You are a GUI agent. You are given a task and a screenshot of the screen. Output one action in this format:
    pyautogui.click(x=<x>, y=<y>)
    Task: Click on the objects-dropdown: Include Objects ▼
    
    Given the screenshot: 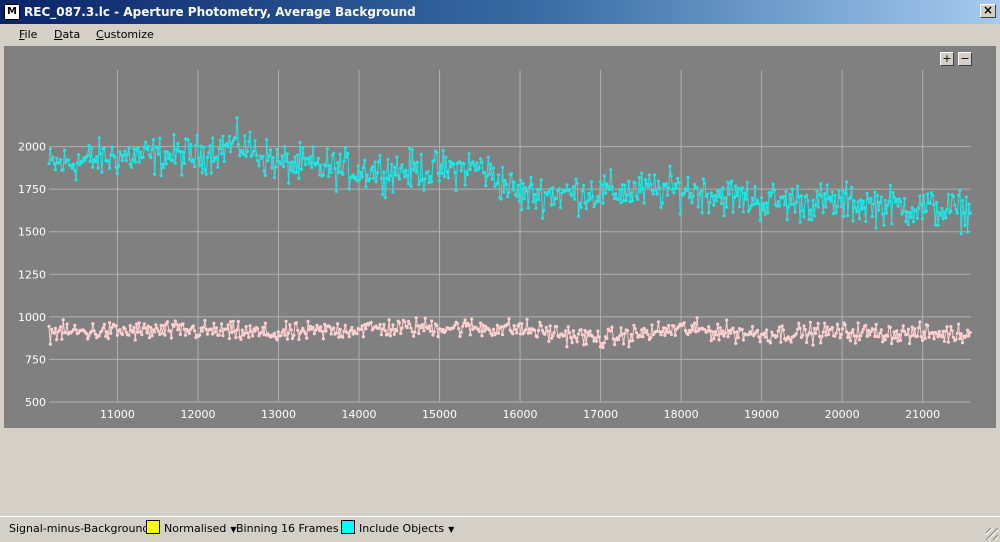 What is the action you would take?
    pyautogui.click(x=406, y=528)
    